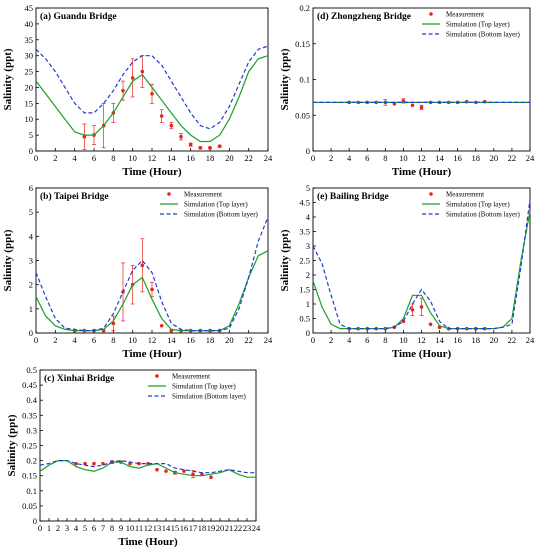  Describe the element at coordinates (29, 40) in the screenshot. I see `y-tick-label: 35` at that location.